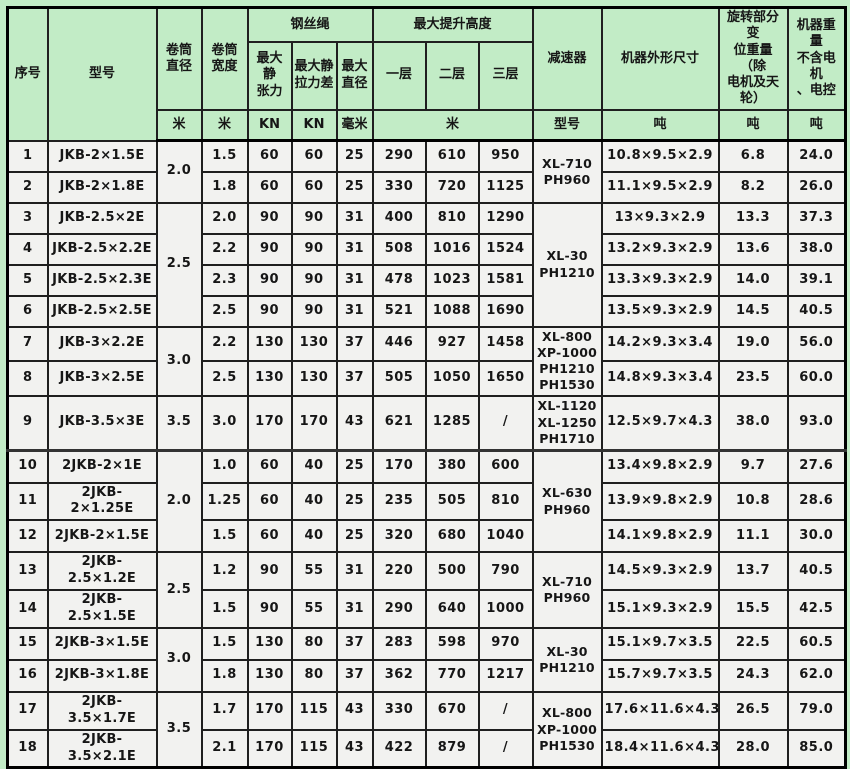  I want to click on cell-model: 2JKB-3×1.8E, so click(102, 675).